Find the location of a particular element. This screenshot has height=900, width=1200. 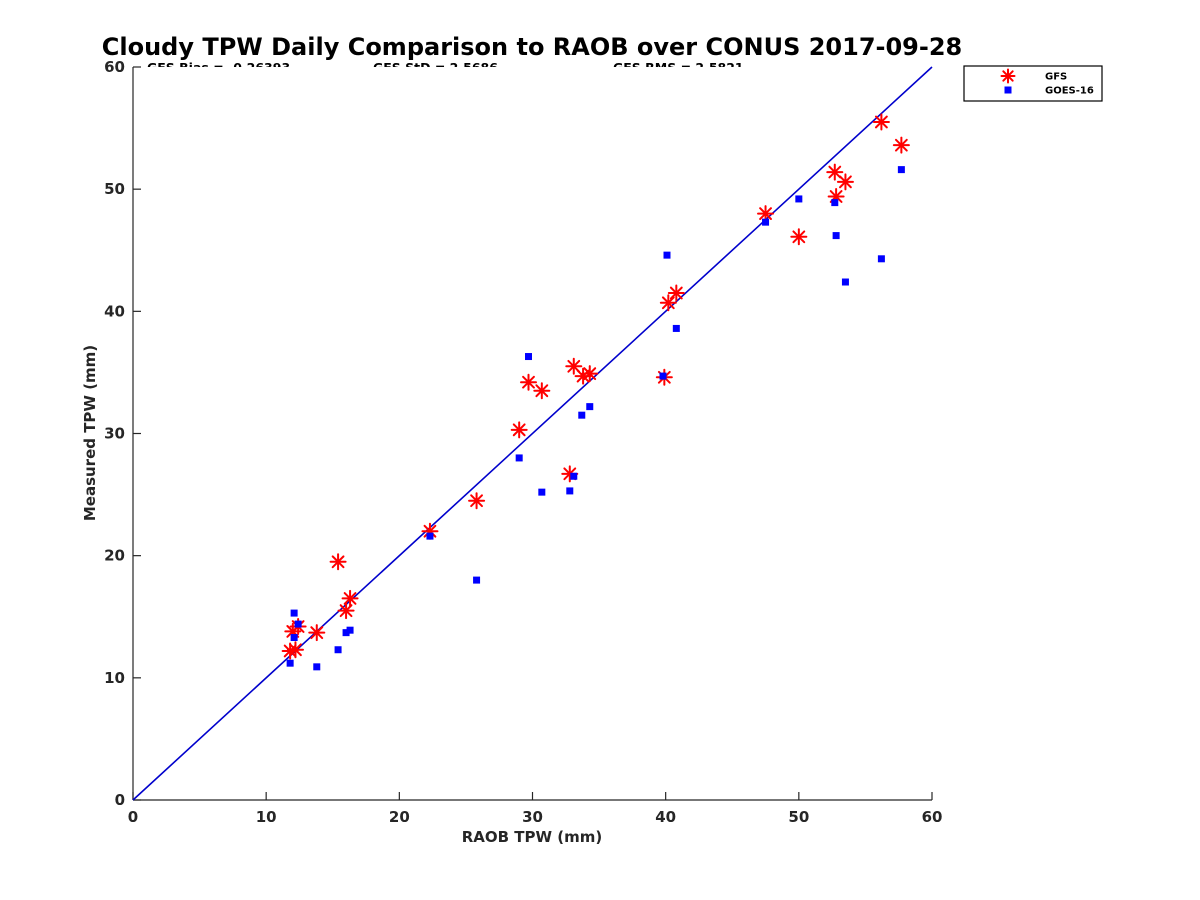

x-tick-label: 10 is located at coordinates (266, 817).